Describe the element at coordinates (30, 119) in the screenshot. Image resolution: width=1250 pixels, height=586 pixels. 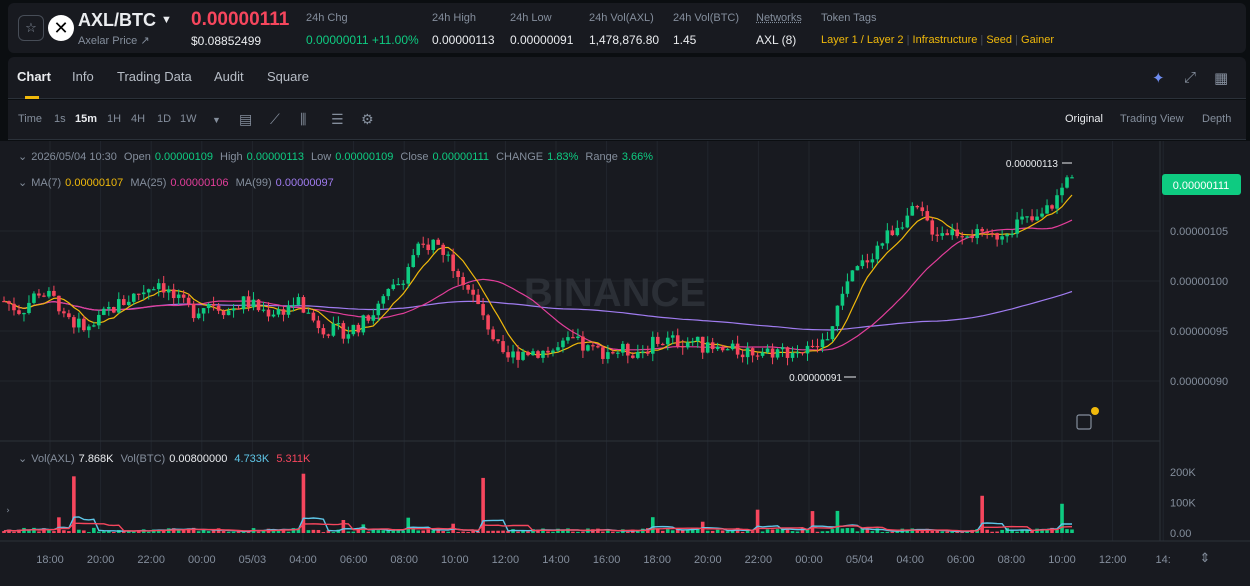
I see `interval-time: Time` at that location.